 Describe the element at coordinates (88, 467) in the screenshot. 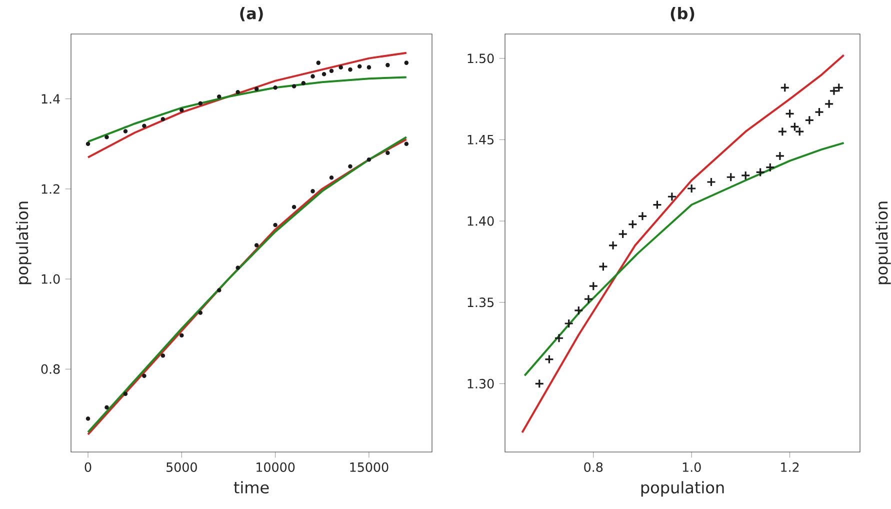

I see `x-tick-label: 0` at that location.